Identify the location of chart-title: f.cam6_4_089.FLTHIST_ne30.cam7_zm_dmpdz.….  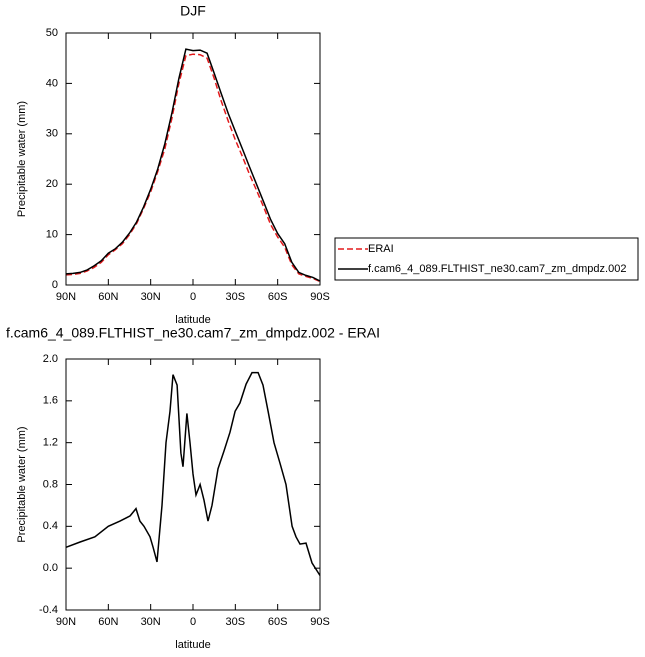
(193, 333).